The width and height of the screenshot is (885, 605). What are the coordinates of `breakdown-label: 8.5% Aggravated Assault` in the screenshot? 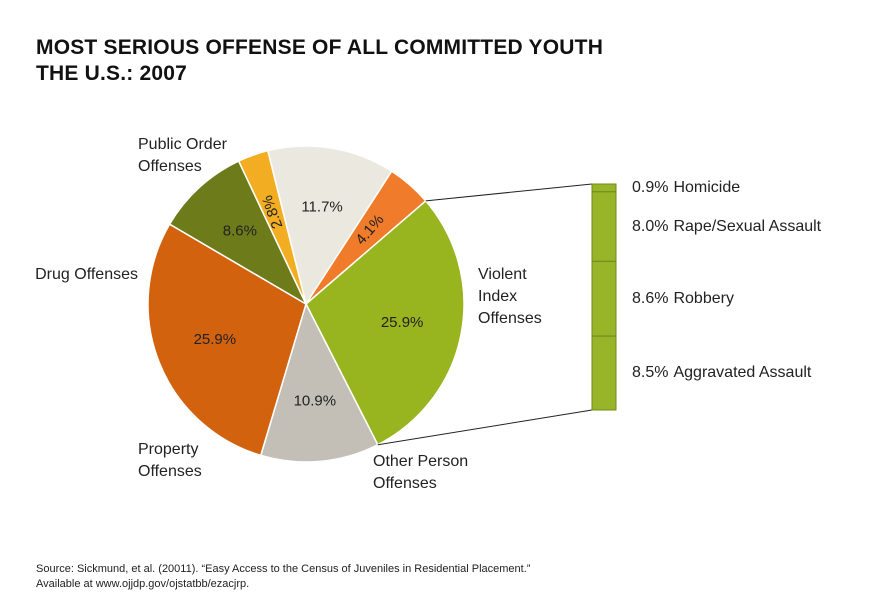 It's located at (721, 373).